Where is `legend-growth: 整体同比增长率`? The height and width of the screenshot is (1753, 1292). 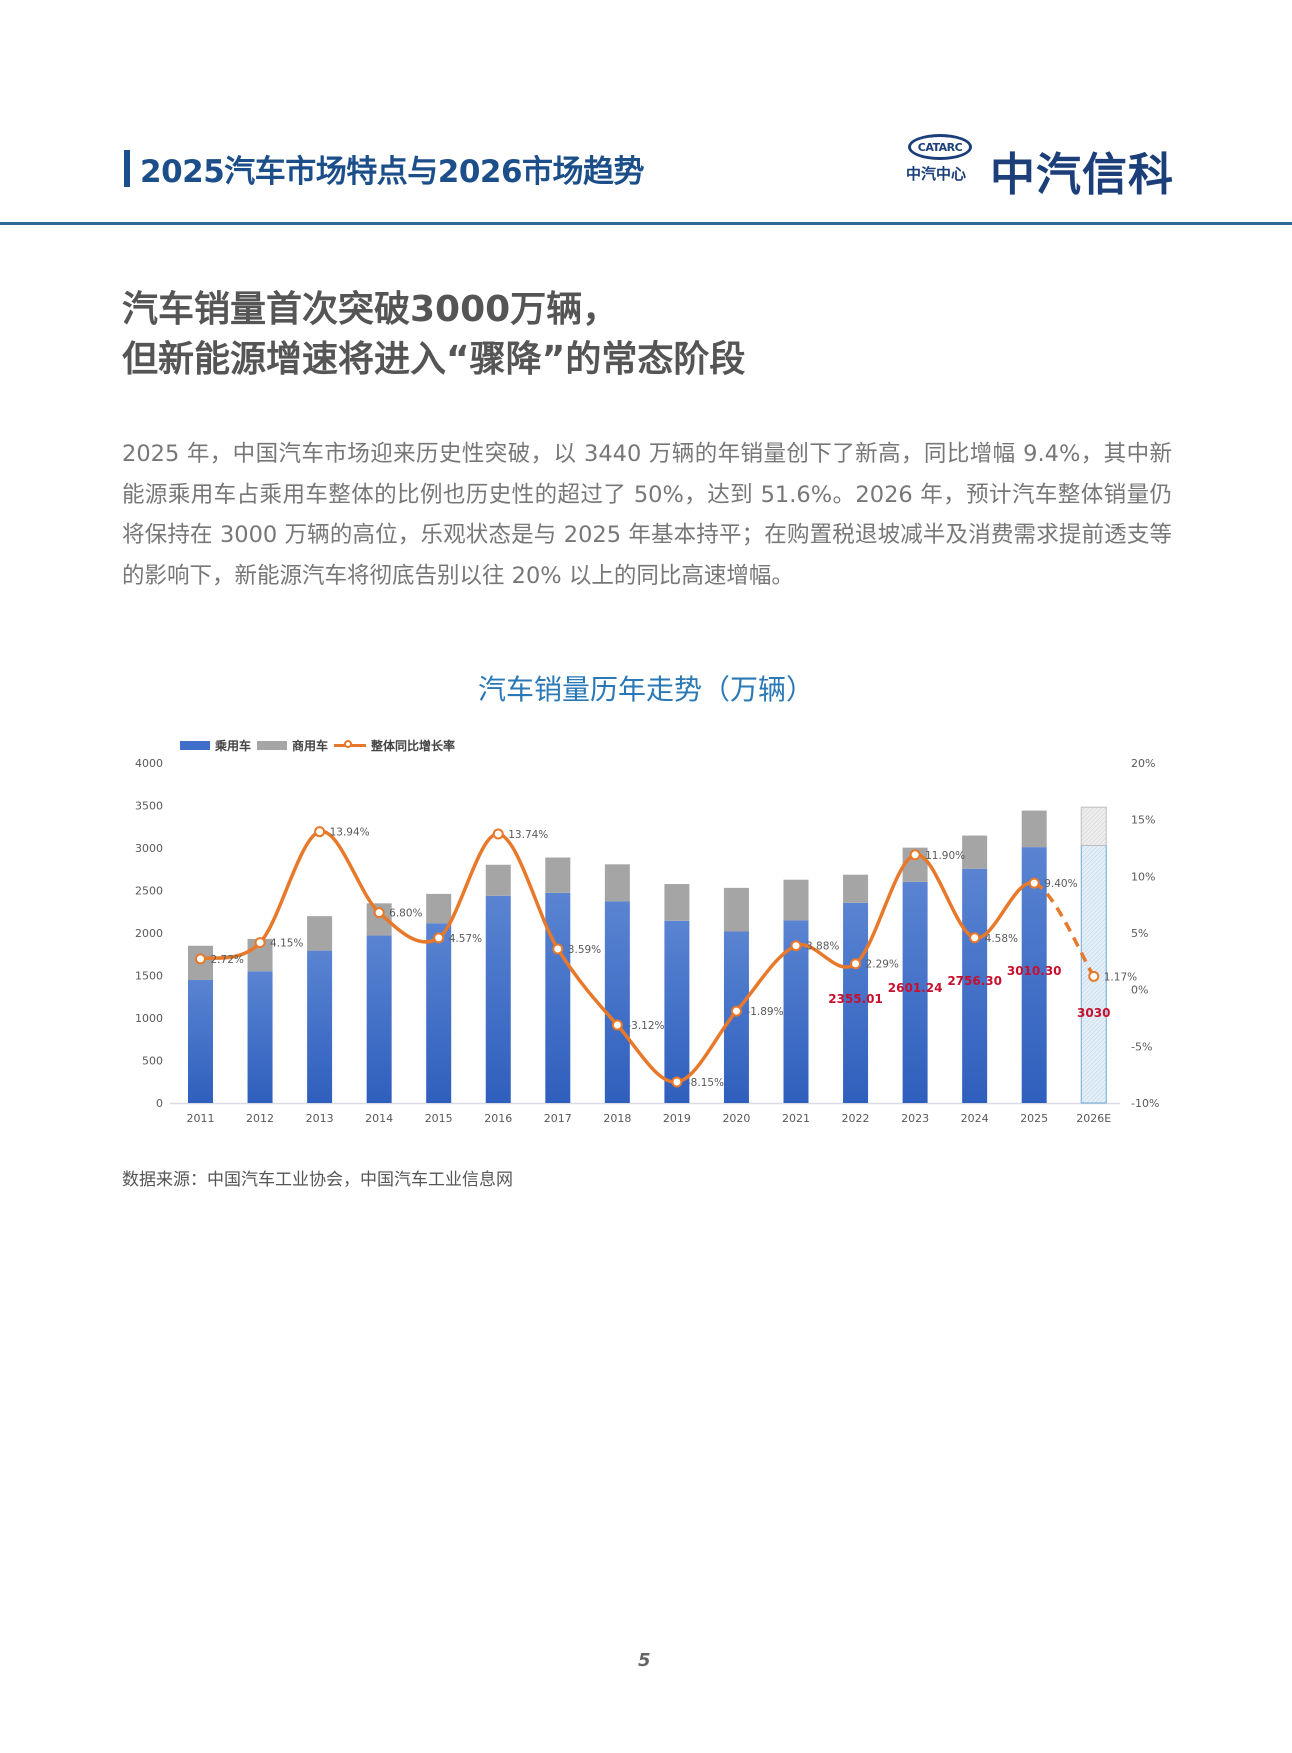 legend-growth: 整体同比增长率 is located at coordinates (394, 745).